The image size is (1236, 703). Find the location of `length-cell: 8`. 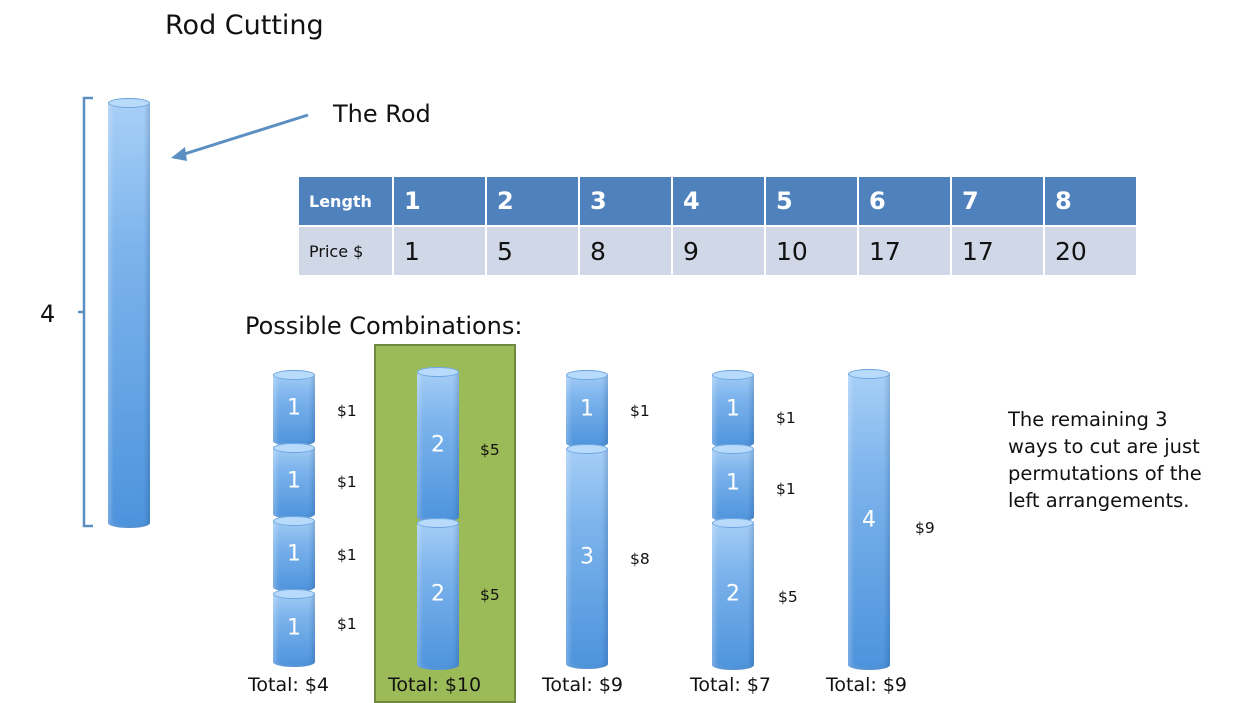

length-cell: 8 is located at coordinates (1090, 201).